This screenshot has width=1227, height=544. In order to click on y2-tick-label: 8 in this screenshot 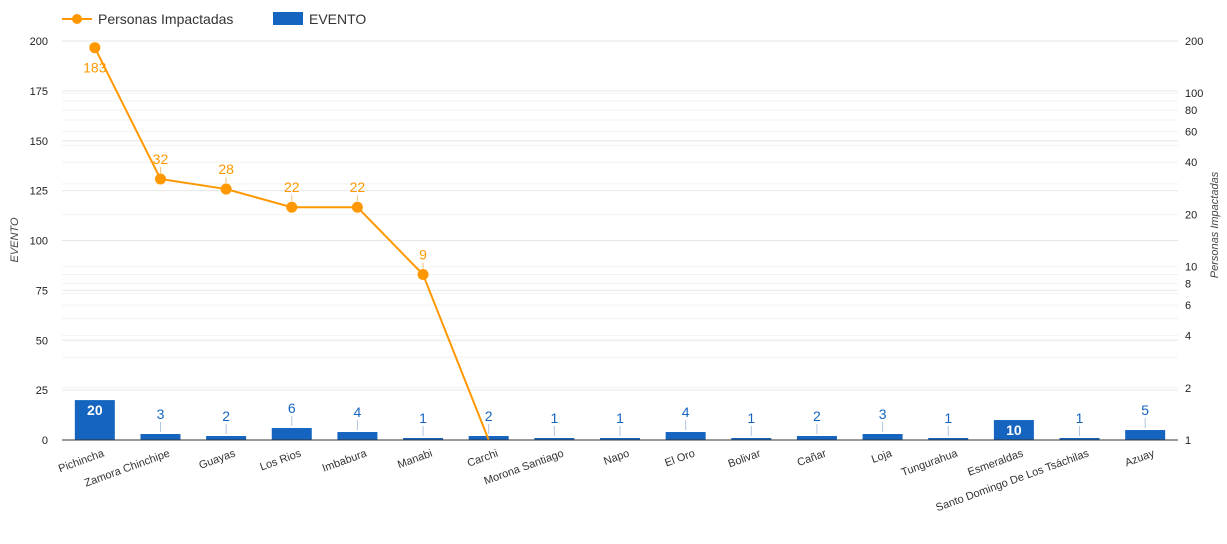, I will do `click(1188, 284)`.